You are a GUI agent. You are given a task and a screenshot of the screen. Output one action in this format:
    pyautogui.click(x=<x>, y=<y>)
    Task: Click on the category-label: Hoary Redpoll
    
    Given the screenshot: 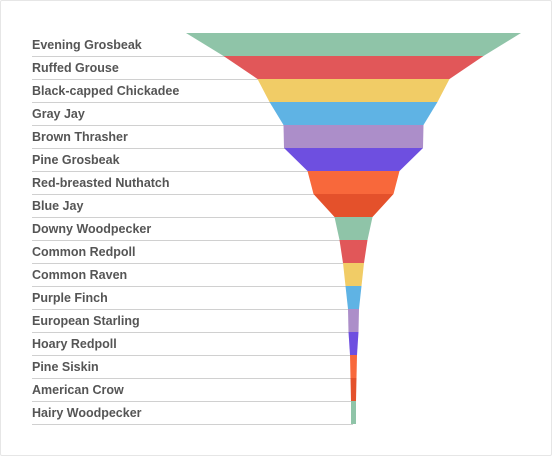 What is the action you would take?
    pyautogui.click(x=74, y=344)
    